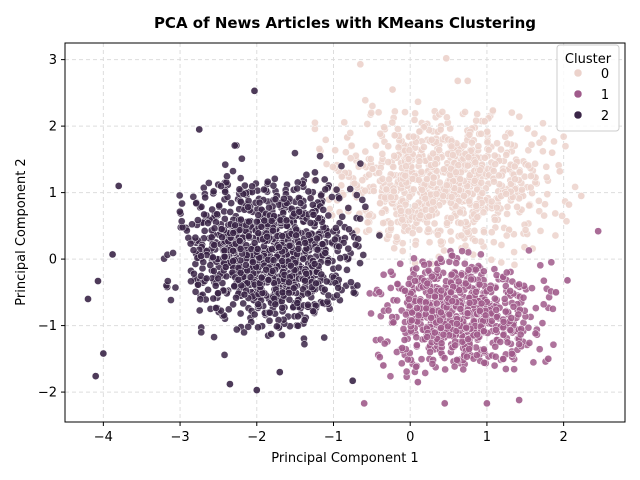  What do you see at coordinates (51, 227) in the screenshot?
I see `y-axis-ticks: −2 −1 0 1 2 3` at bounding box center [51, 227].